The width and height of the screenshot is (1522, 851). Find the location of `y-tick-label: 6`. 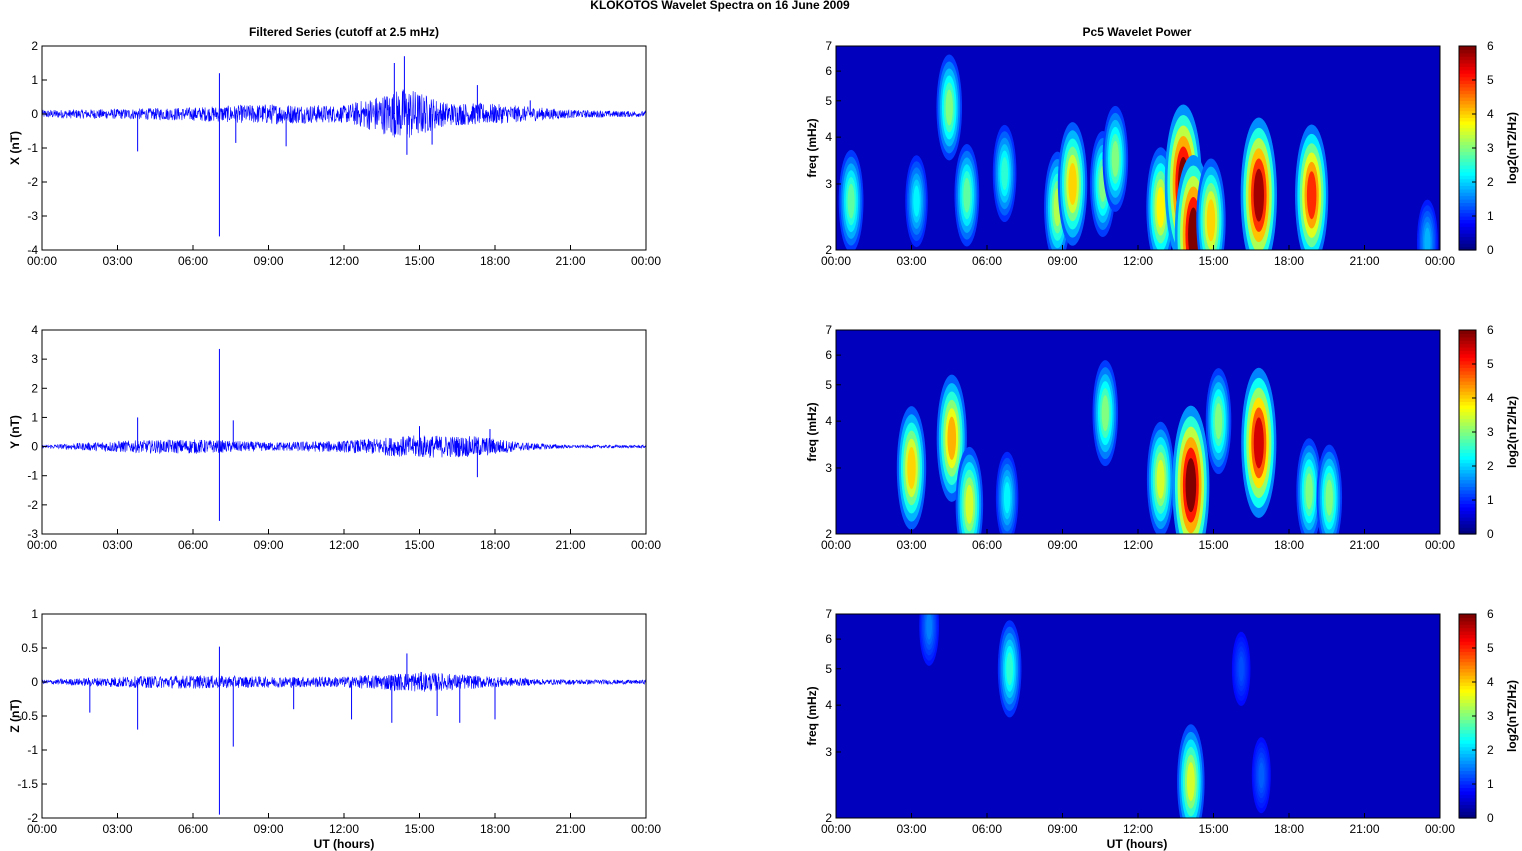

y-tick-label: 6 is located at coordinates (828, 639).